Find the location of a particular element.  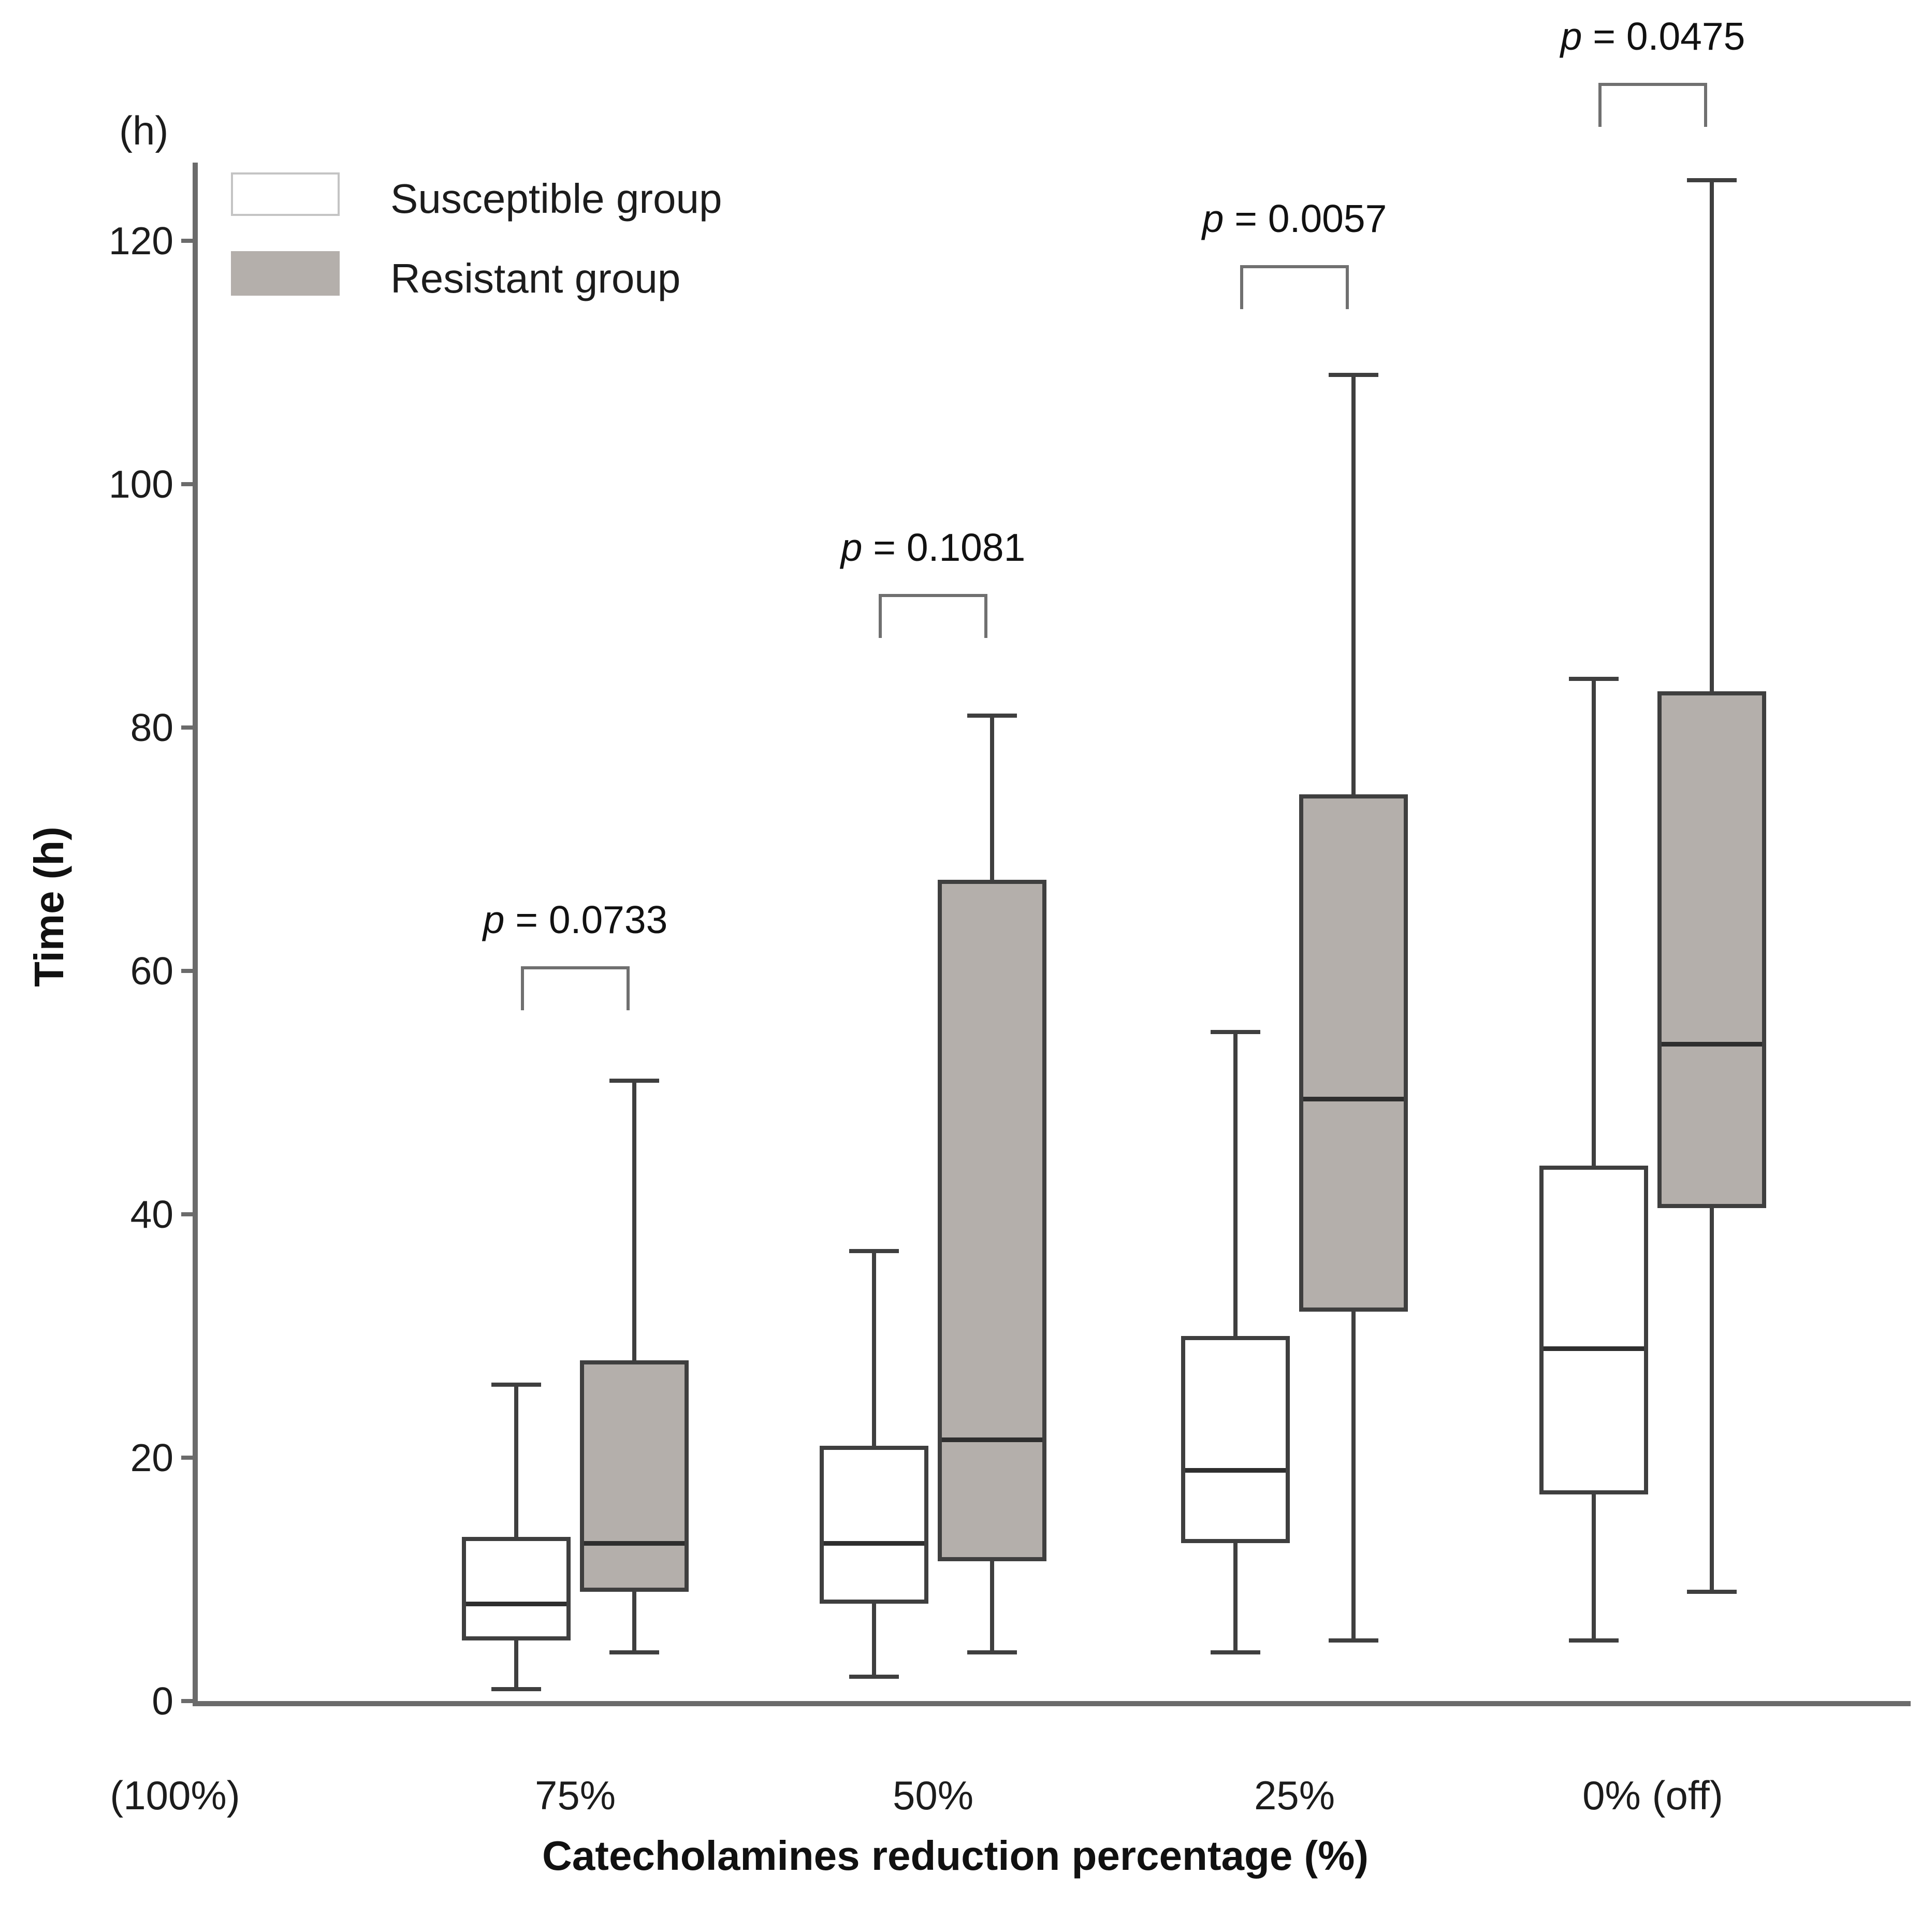

legend-label-resistant: Resistant group is located at coordinates (536, 278).